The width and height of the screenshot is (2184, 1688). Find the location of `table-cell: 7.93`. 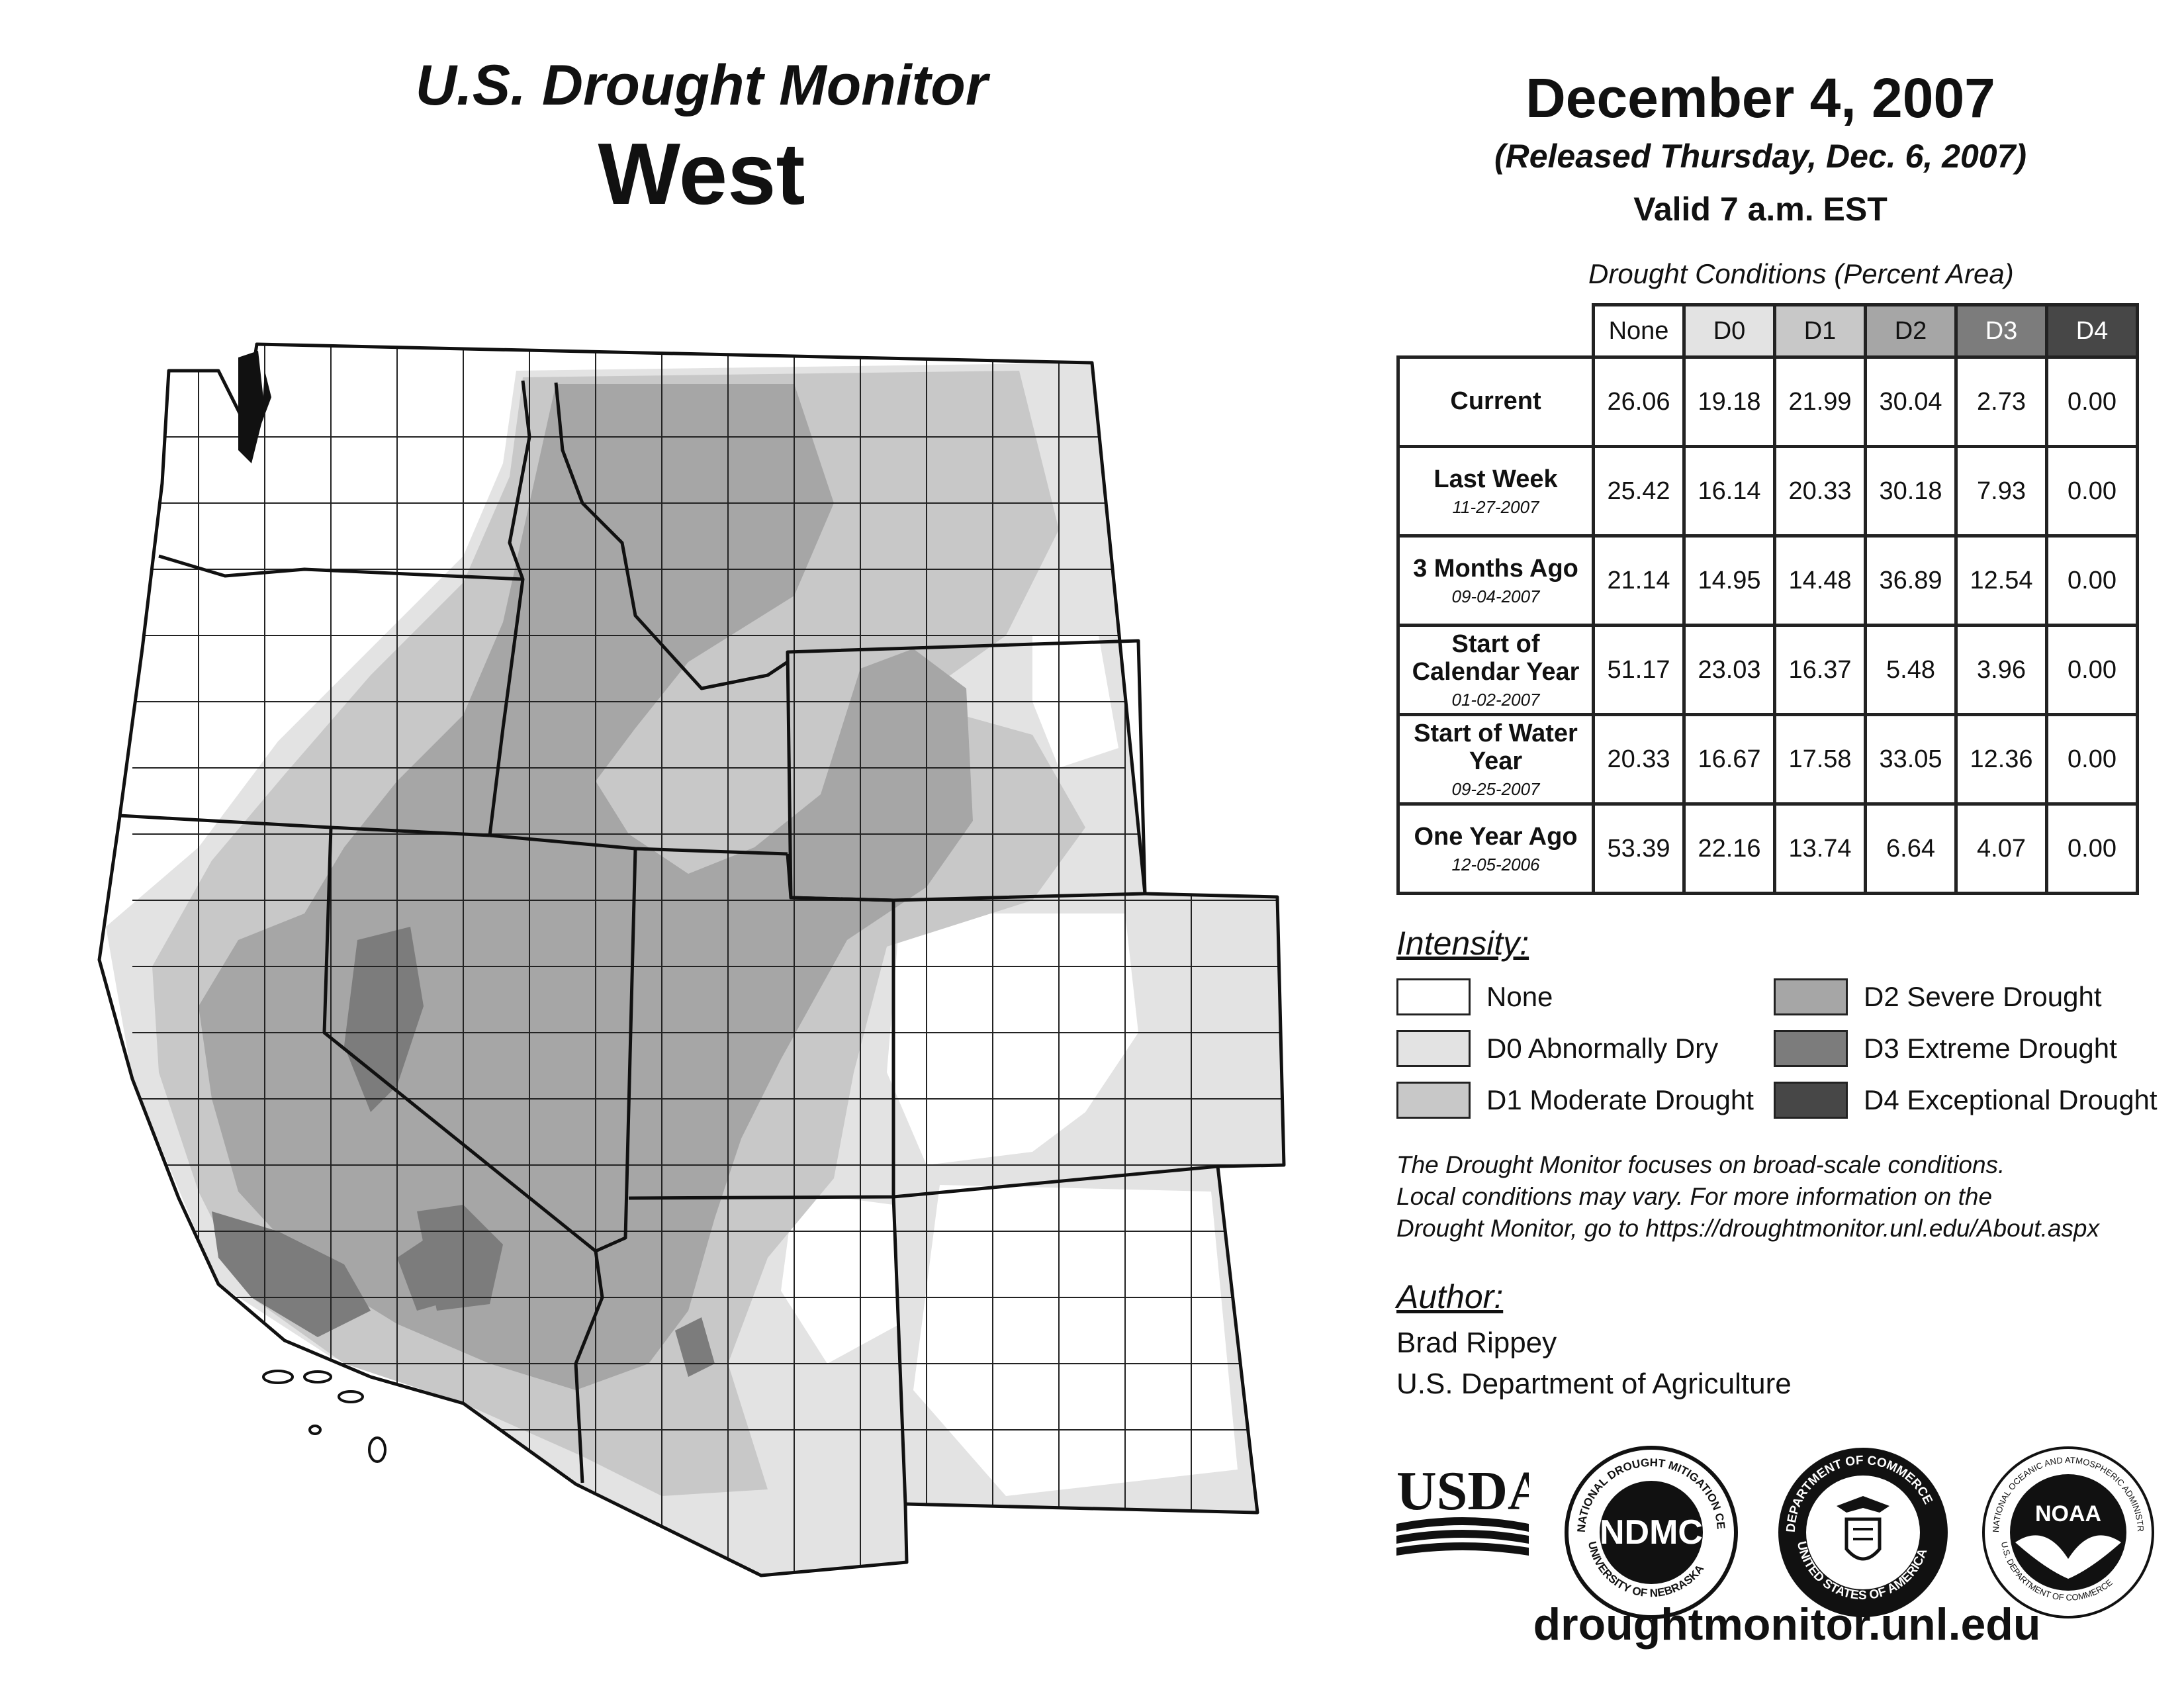

table-cell: 7.93 is located at coordinates (2001, 491).